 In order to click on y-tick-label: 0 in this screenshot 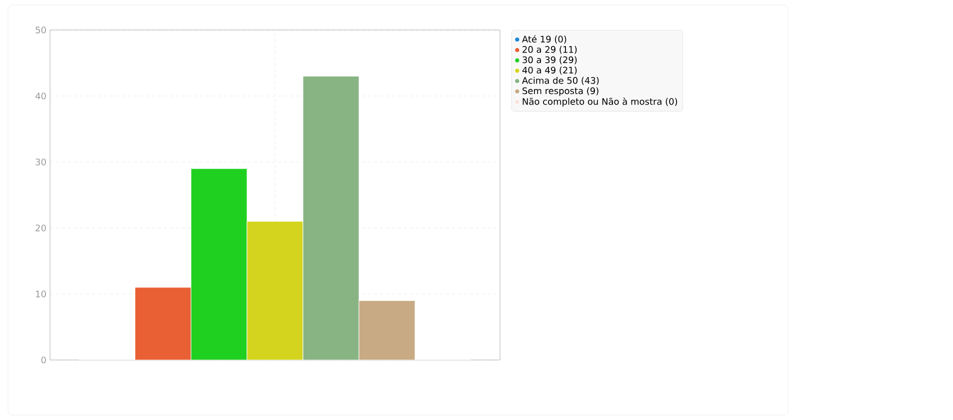, I will do `click(43, 360)`.